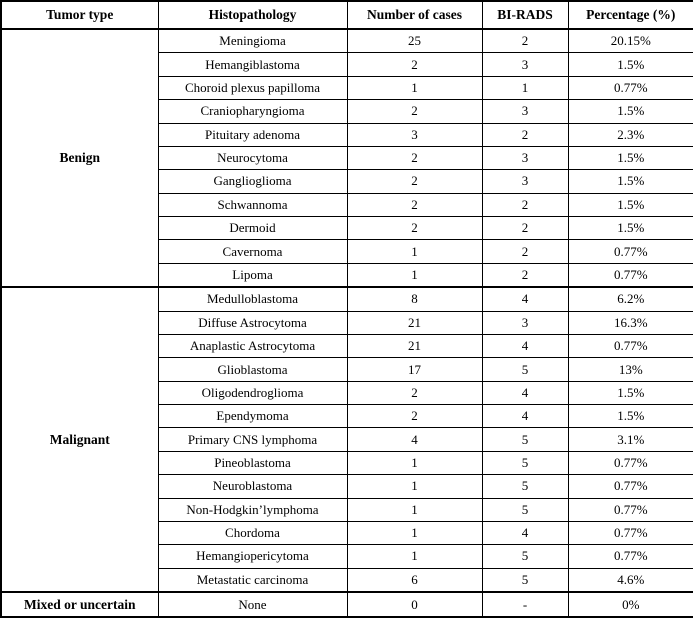  I want to click on tumor-type-cell: Mixed or uncertain, so click(79, 604).